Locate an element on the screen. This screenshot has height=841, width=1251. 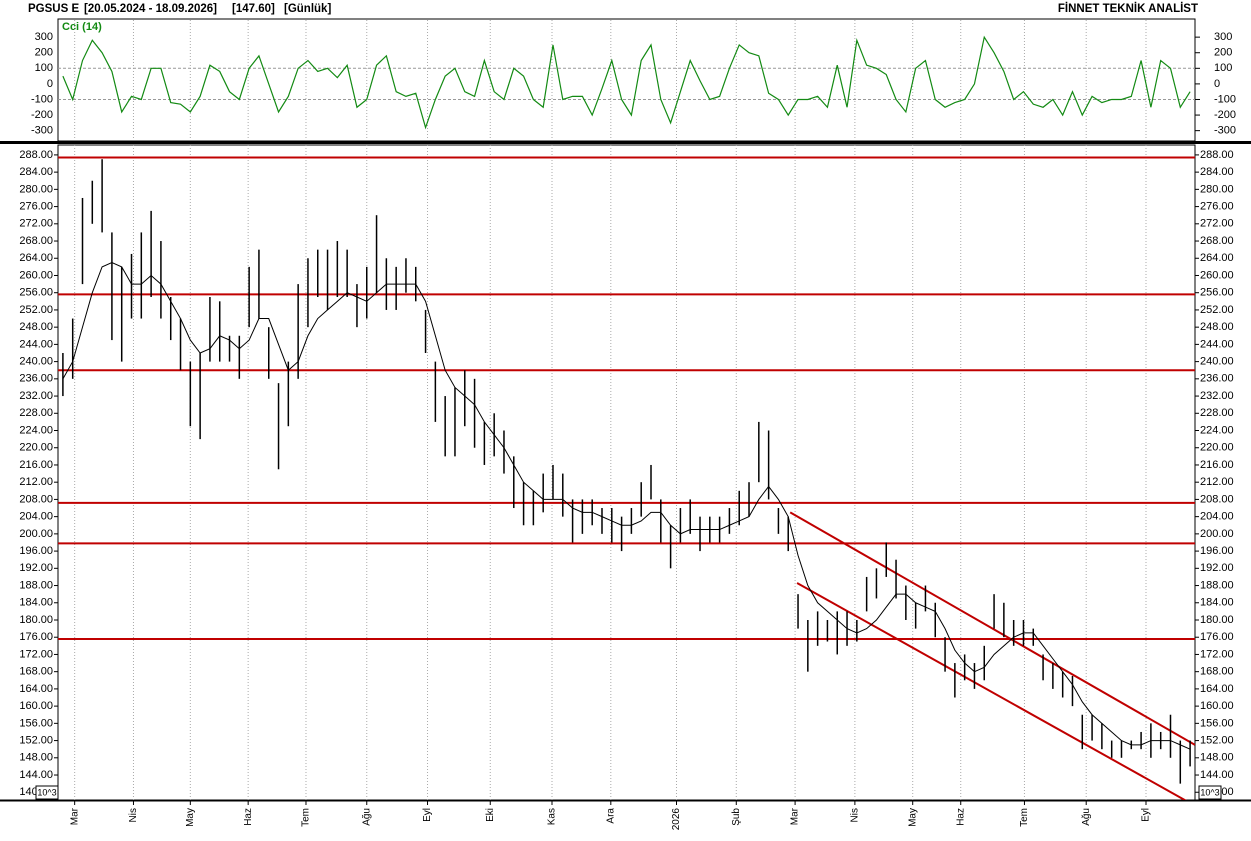
y-tick-label: -300 is located at coordinates (1225, 131).